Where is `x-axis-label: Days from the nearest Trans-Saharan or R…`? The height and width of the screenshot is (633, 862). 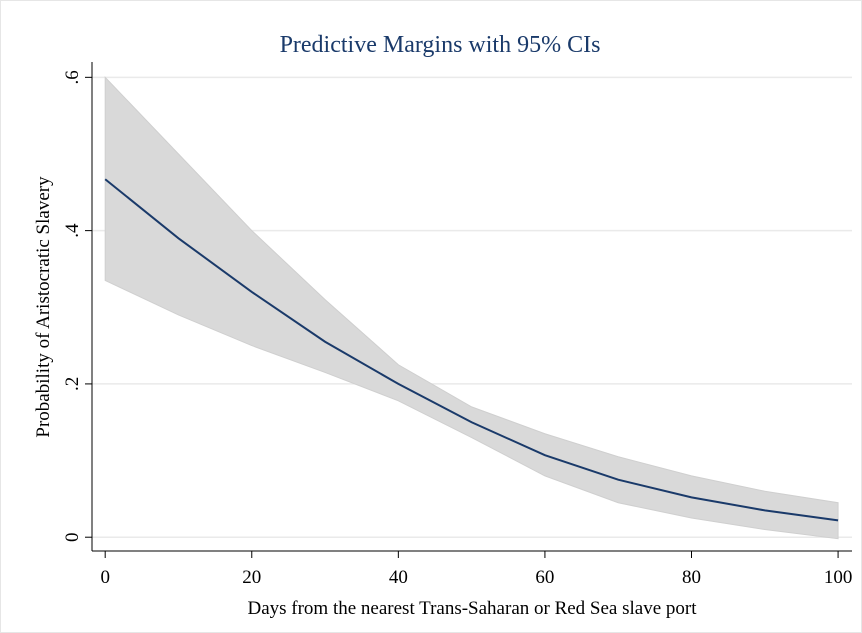
x-axis-label: Days from the nearest Trans-Saharan or R… is located at coordinates (472, 608).